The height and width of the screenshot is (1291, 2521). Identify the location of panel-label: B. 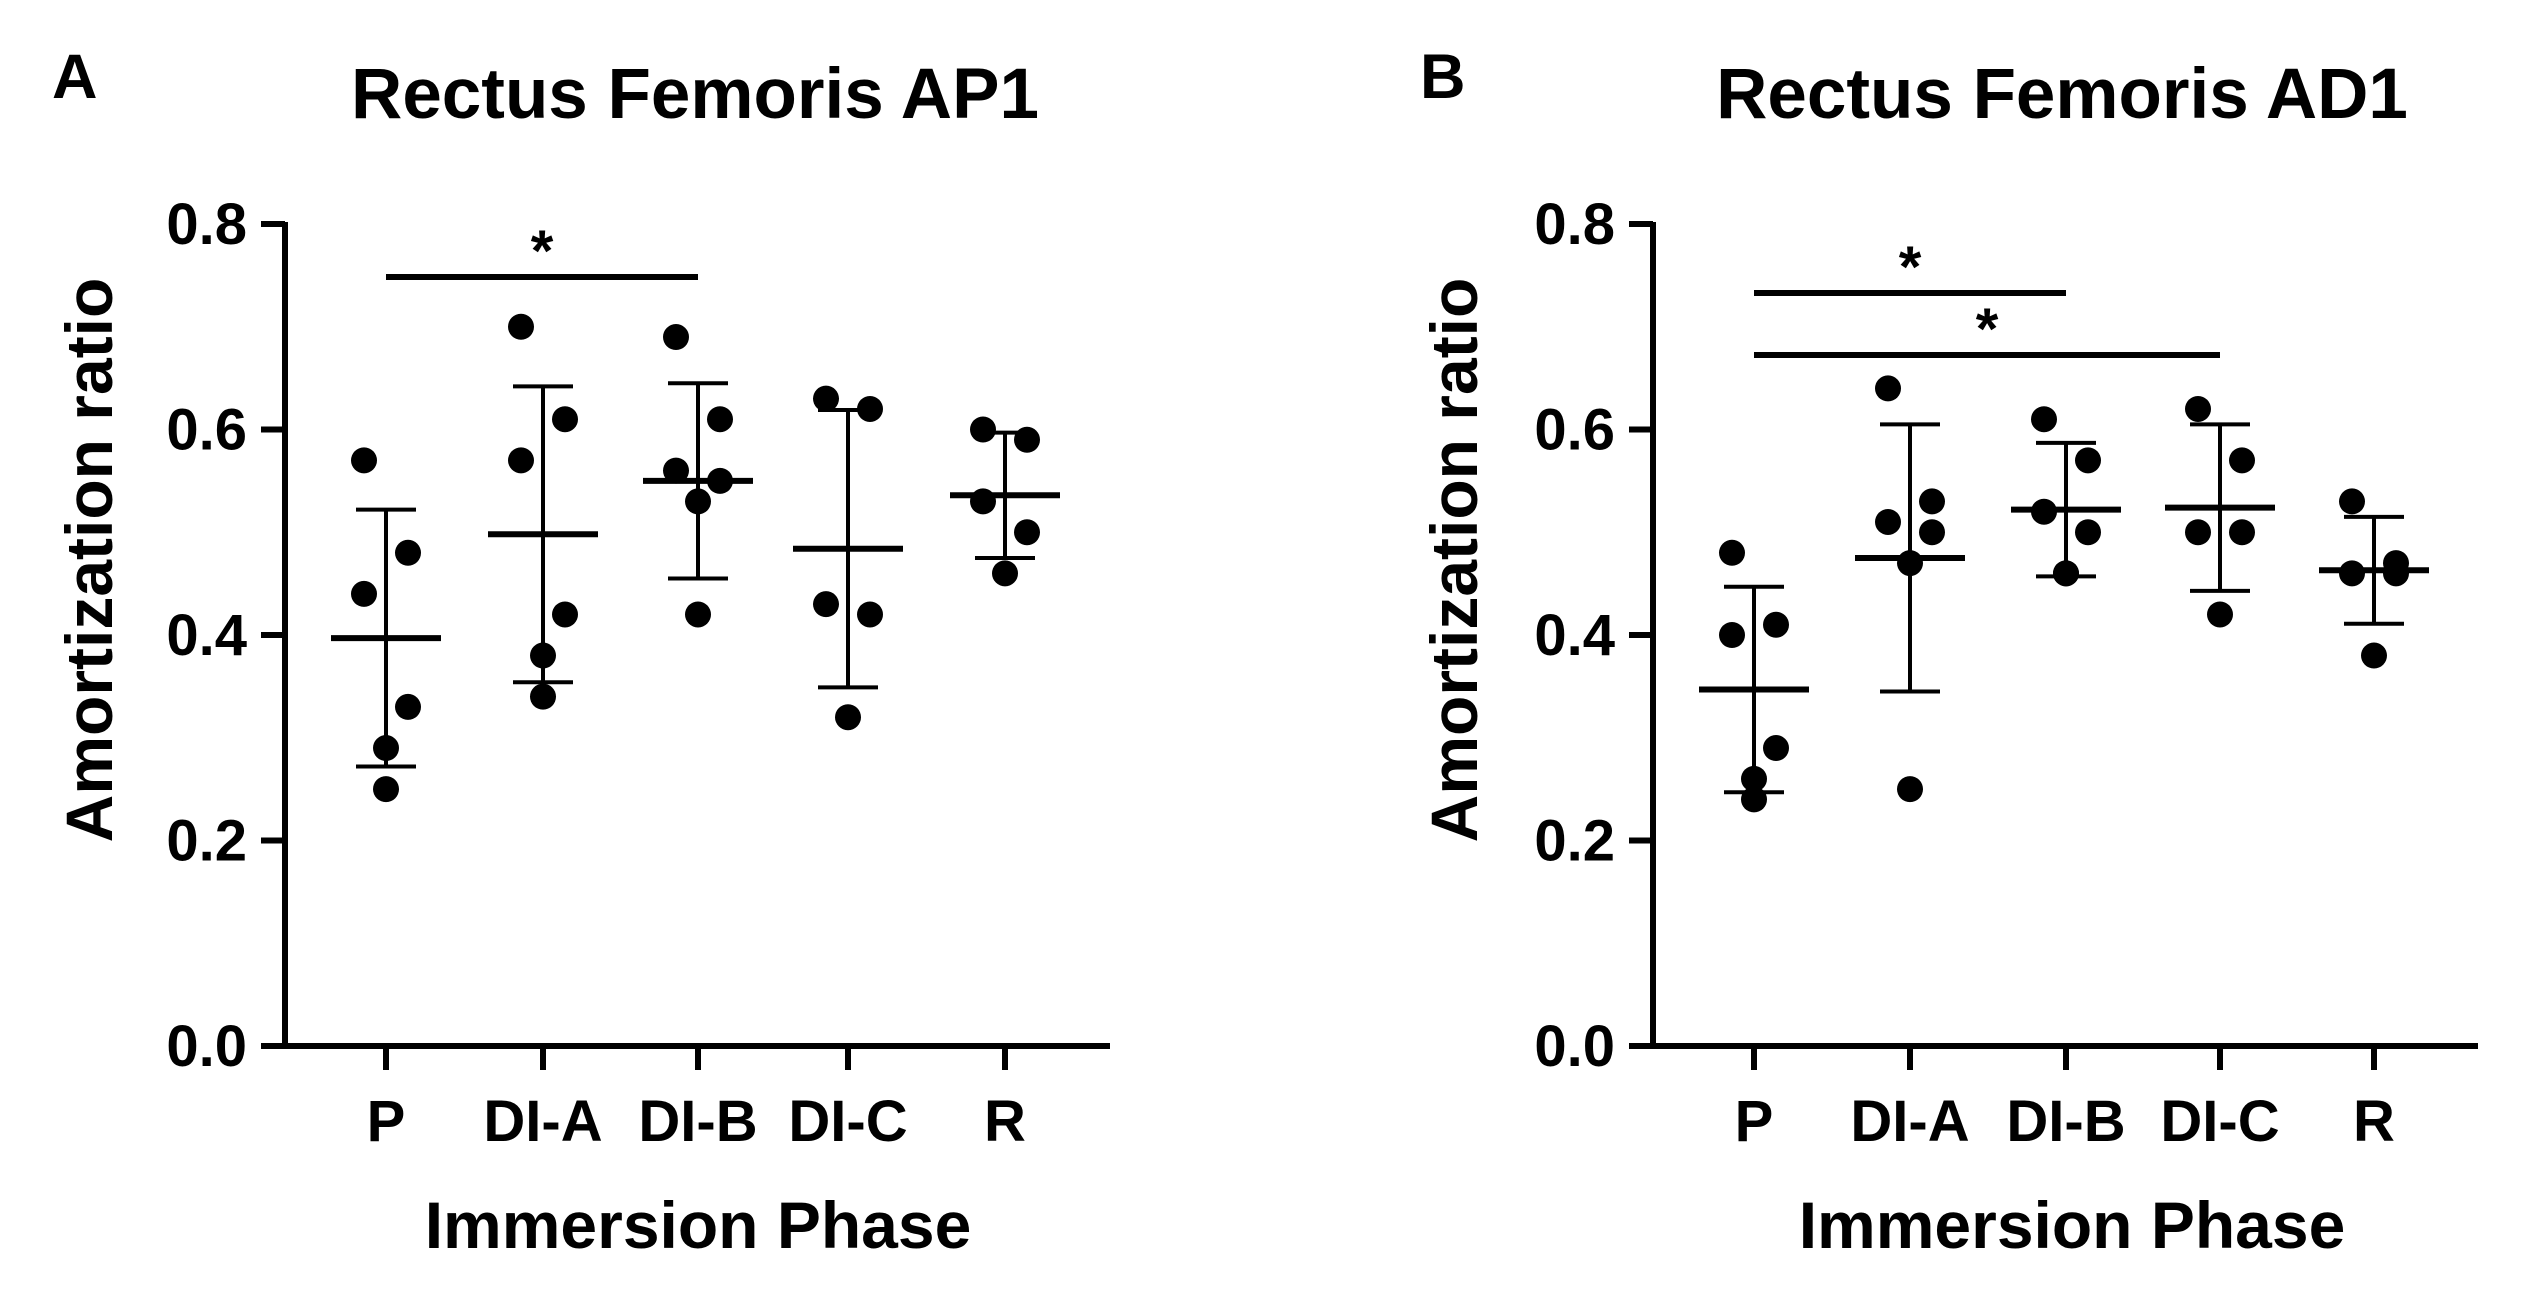
(1443, 77).